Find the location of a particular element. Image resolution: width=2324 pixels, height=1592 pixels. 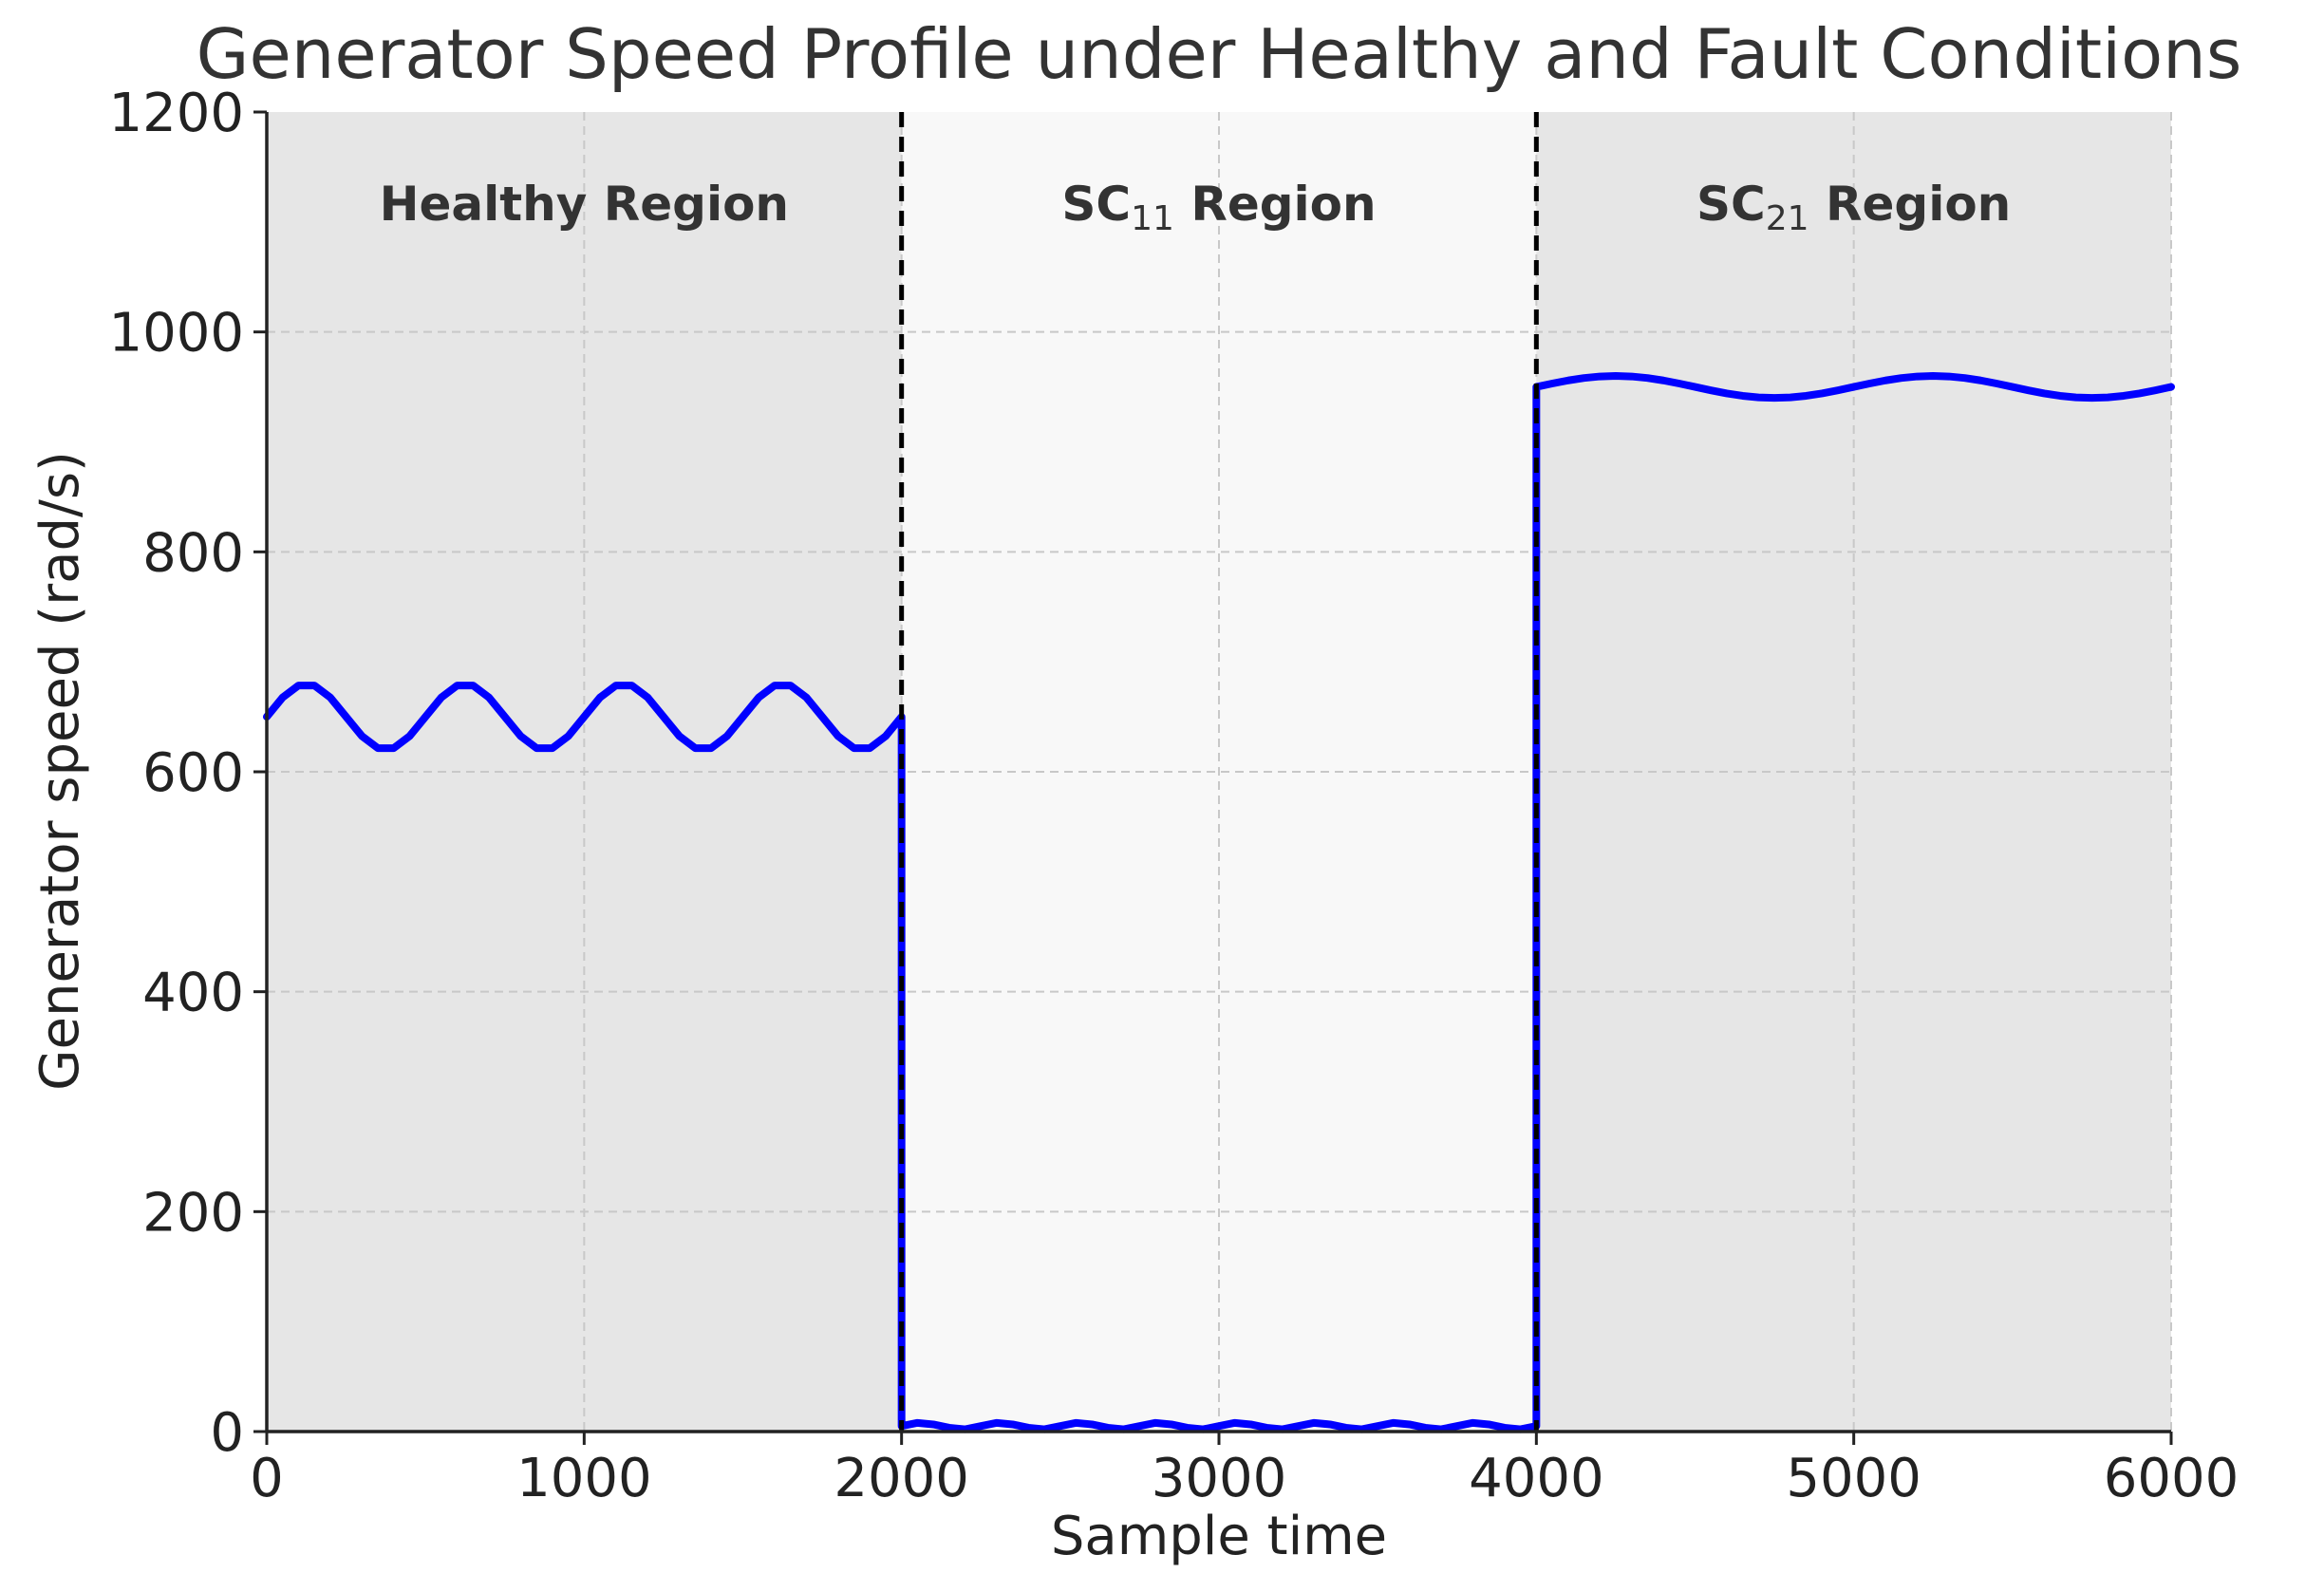

region-label-1: SC11 Region is located at coordinates (1218, 207).